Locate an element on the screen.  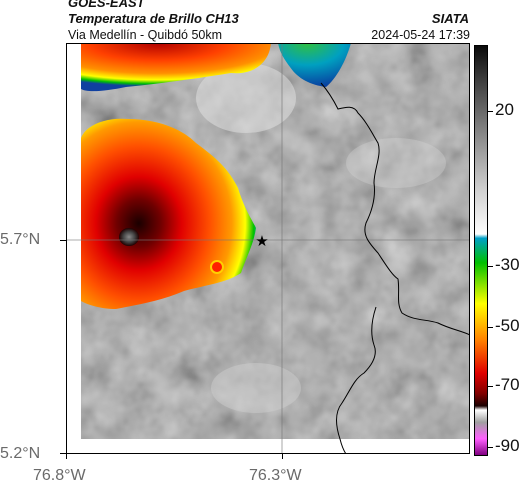
colorbar-label-minus90: -90 is located at coordinates (507, 445).